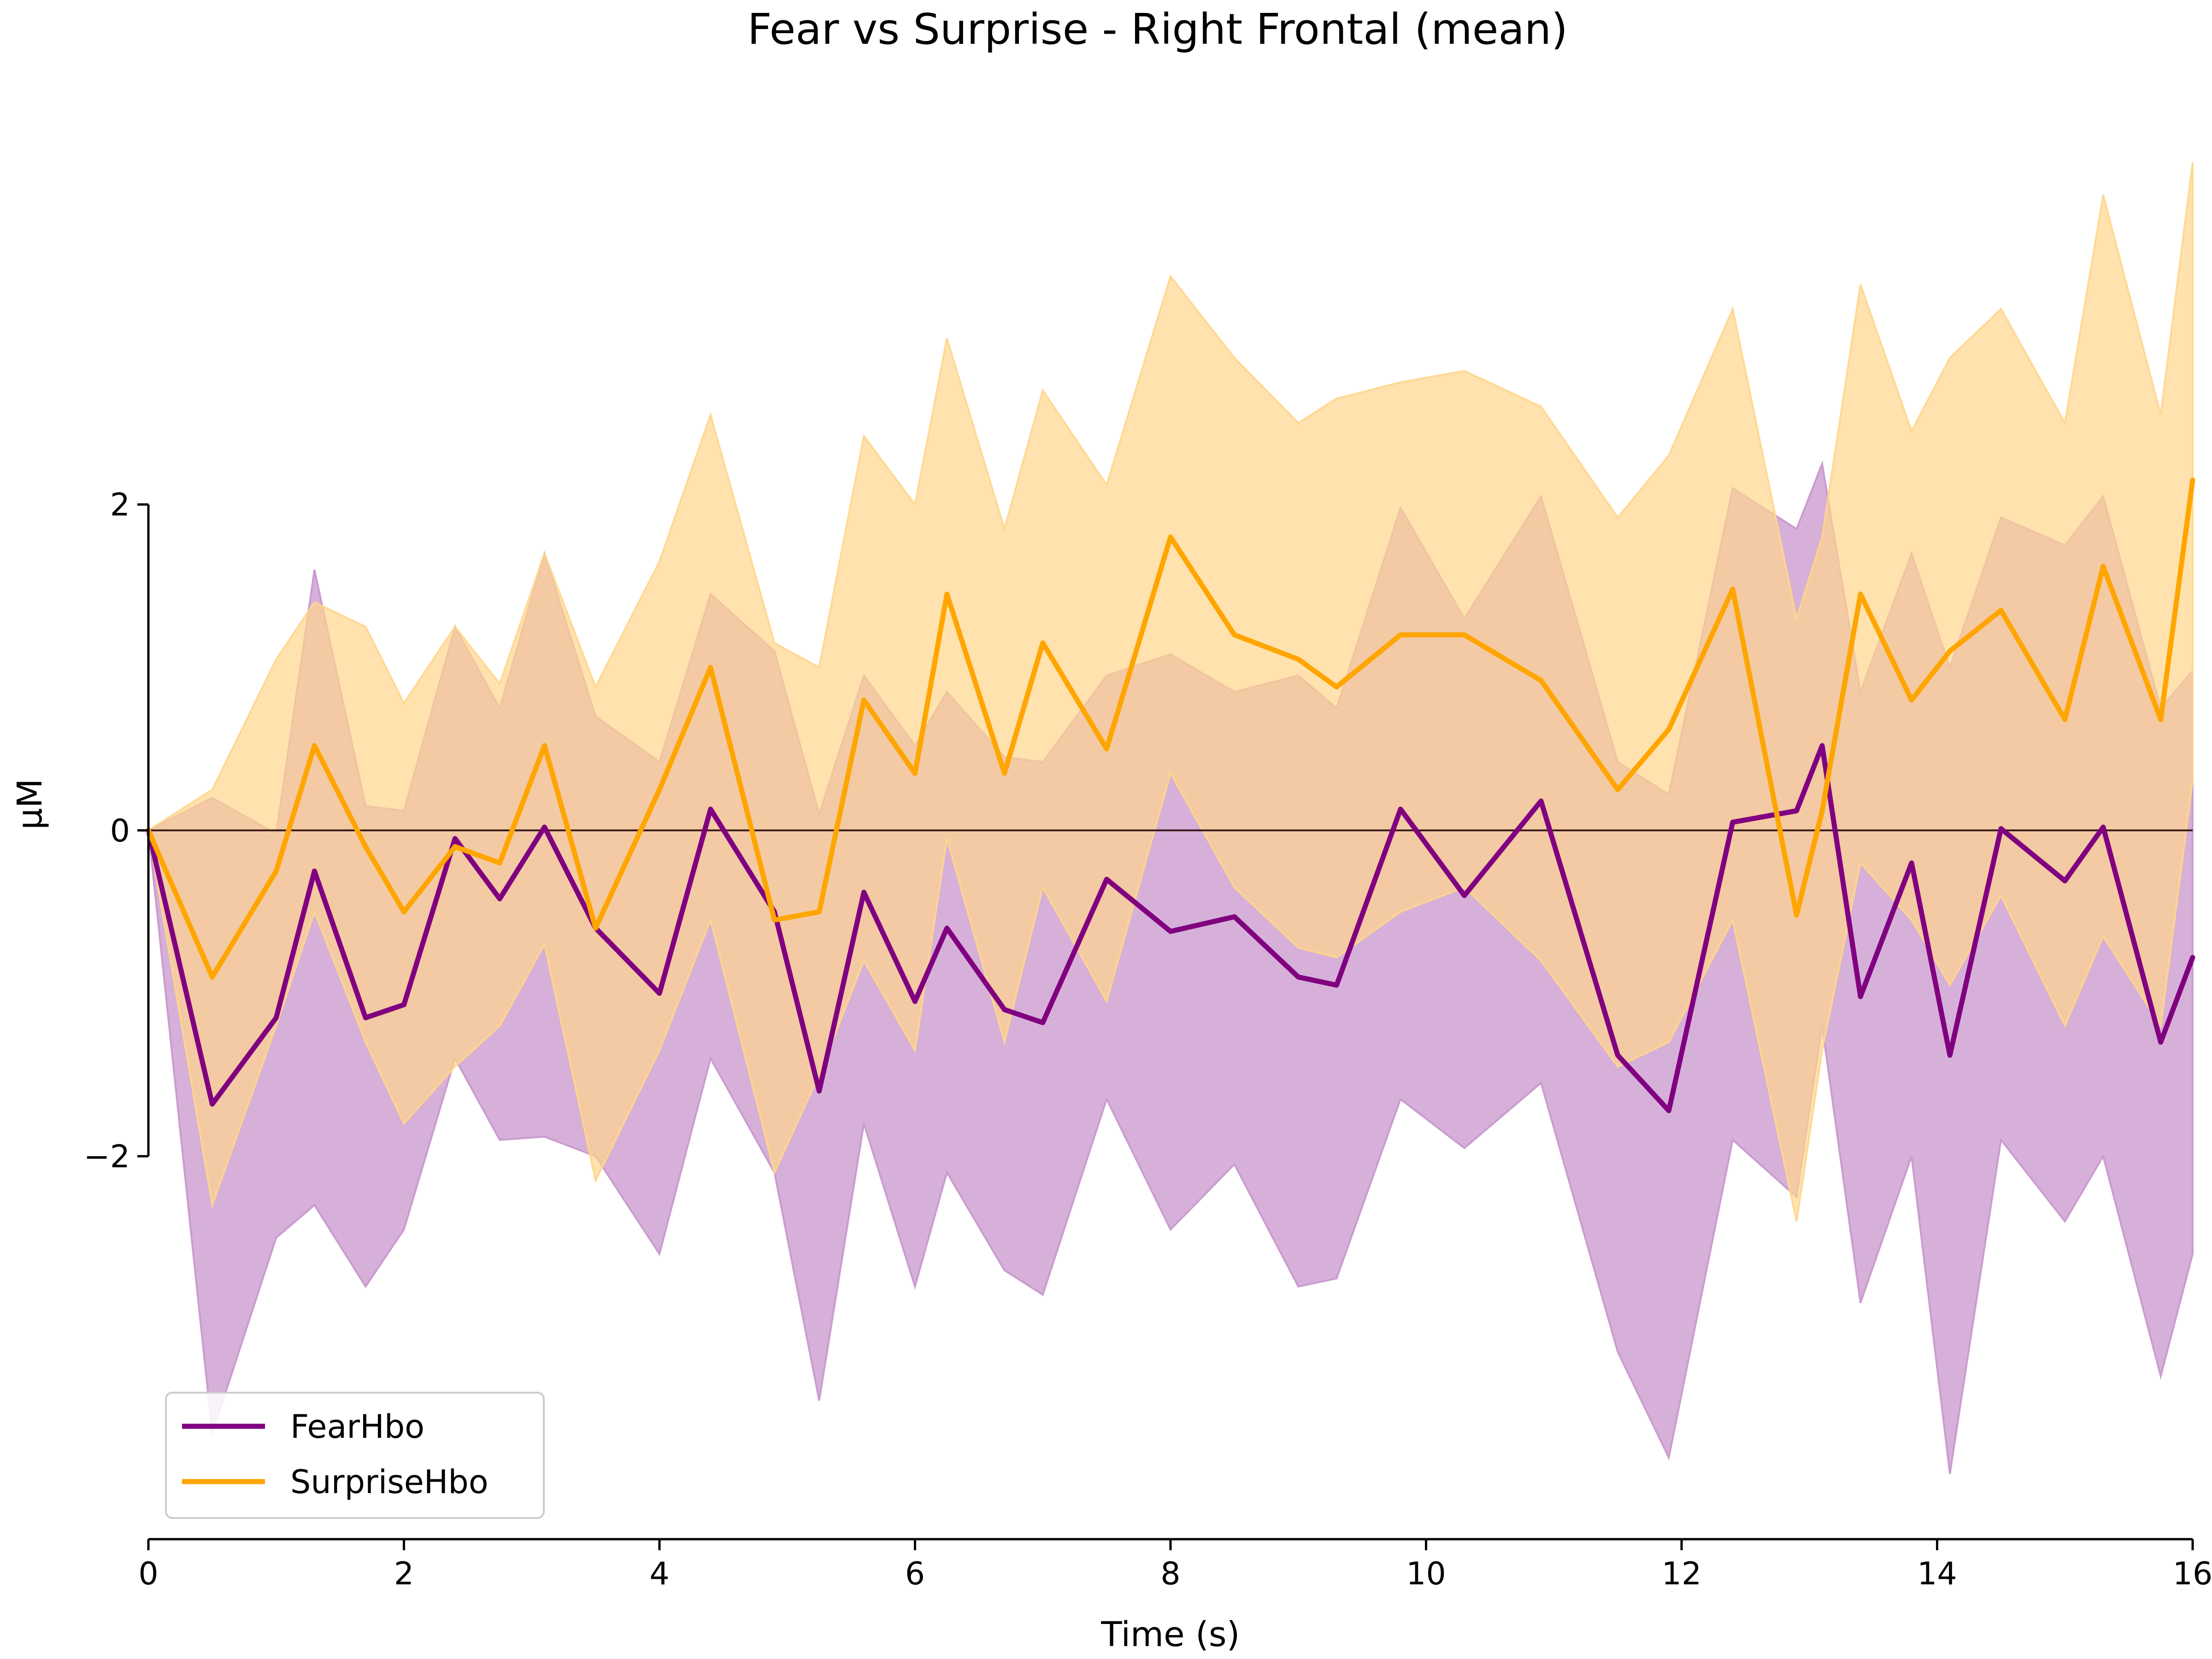 The width and height of the screenshot is (2212, 1659). I want to click on y-tick-label: 0, so click(120, 831).